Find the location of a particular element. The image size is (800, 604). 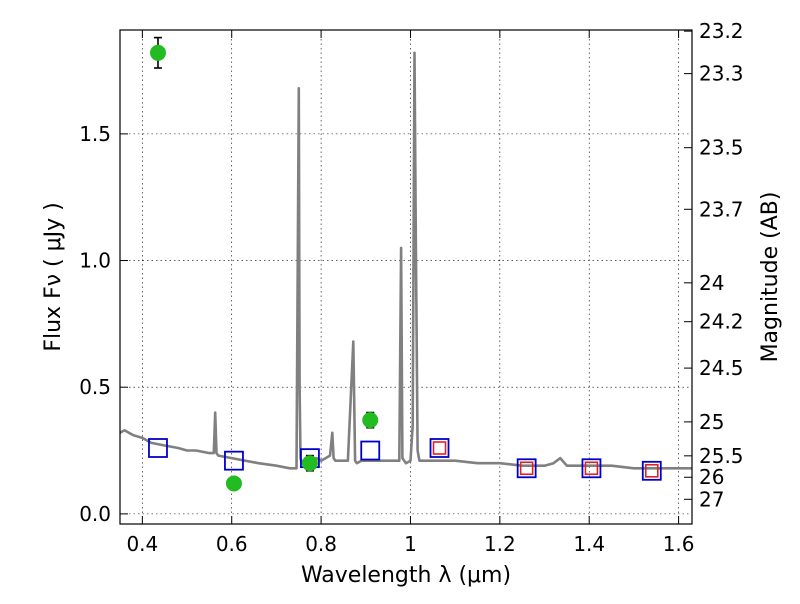

x-tick-label: 1 is located at coordinates (410, 544).